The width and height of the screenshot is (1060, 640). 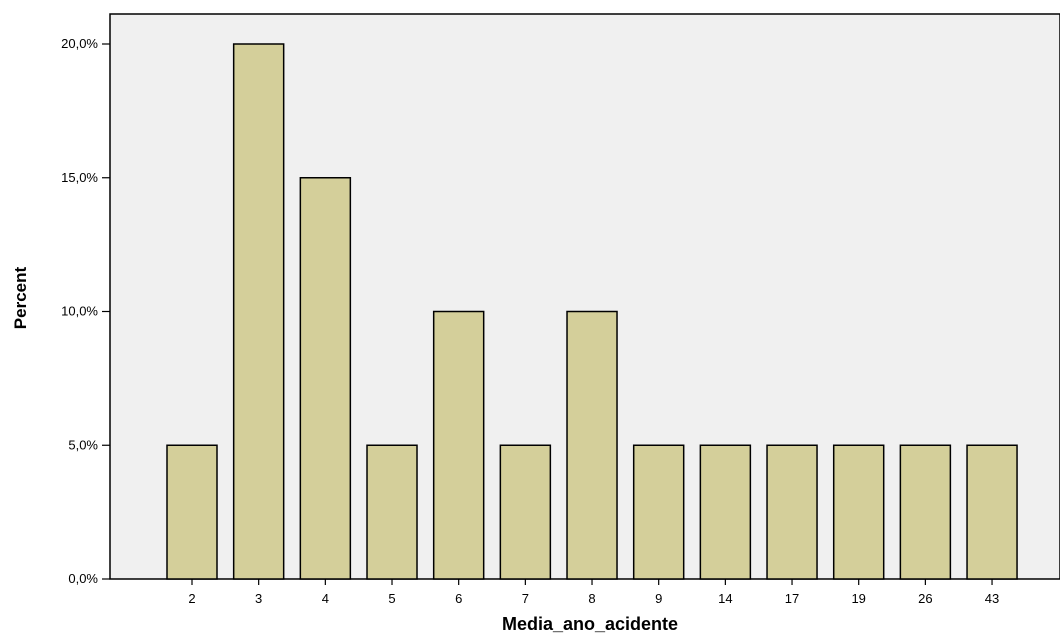 I want to click on x-tick-label: 6, so click(x=458, y=598).